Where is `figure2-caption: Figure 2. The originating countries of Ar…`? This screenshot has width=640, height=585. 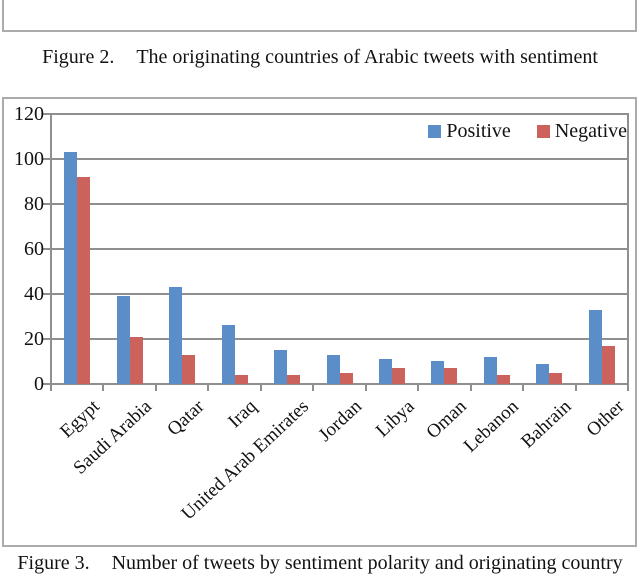 figure2-caption: Figure 2. The originating countries of Ar… is located at coordinates (320, 57).